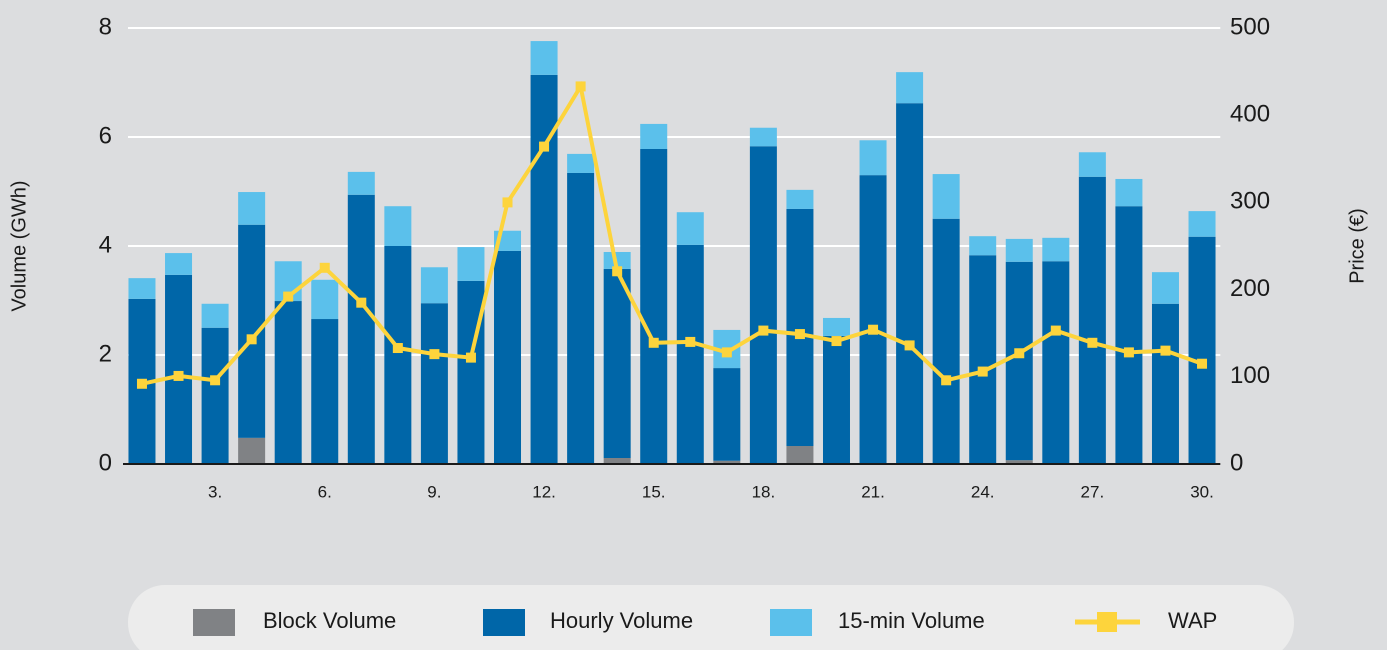 The image size is (1387, 650). I want to click on x-tick-label: 24., so click(983, 491).